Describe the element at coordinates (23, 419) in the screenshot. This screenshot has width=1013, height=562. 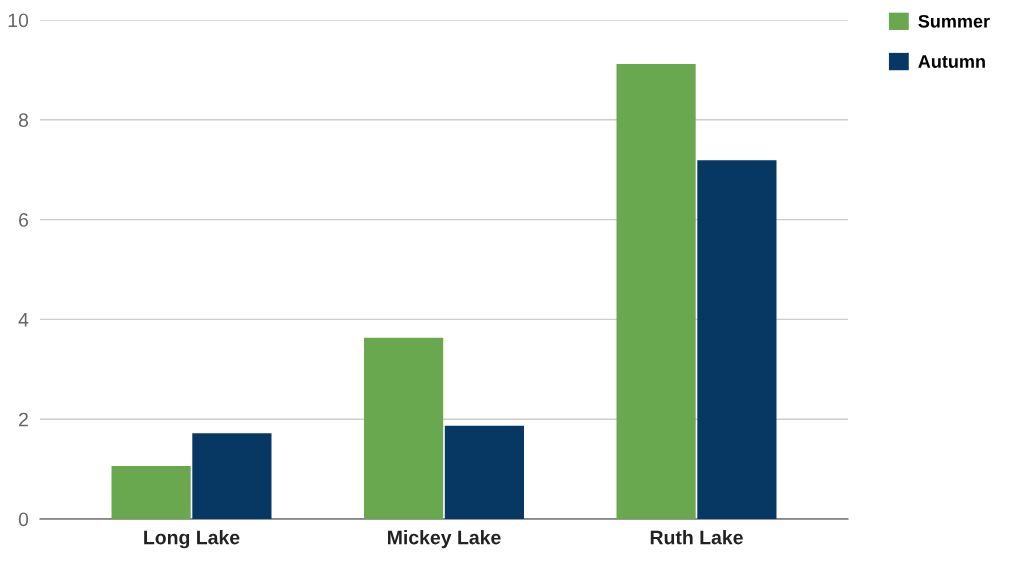
I see `y-tick-label: 2` at that location.